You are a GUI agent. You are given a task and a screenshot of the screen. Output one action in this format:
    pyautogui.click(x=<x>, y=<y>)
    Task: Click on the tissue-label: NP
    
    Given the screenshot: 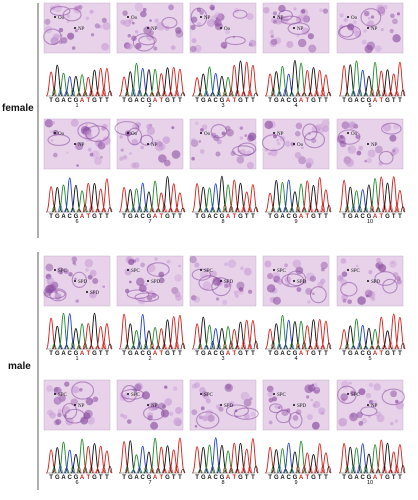 What is the action you would take?
    pyautogui.click(x=154, y=29)
    